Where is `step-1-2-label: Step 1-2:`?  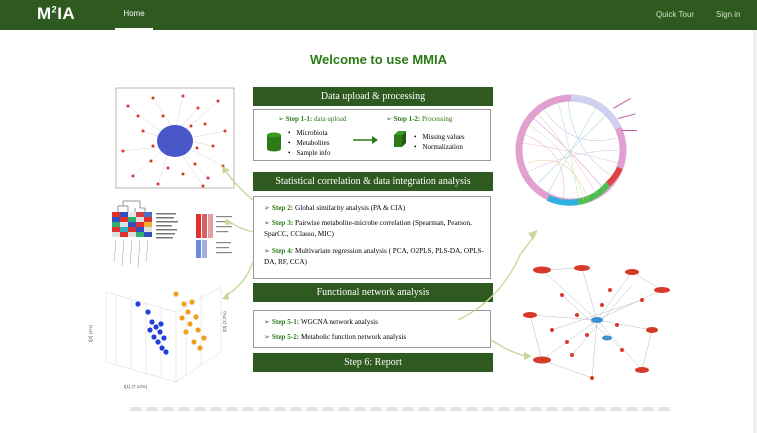 step-1-2-label: Step 1-2: is located at coordinates (407, 119).